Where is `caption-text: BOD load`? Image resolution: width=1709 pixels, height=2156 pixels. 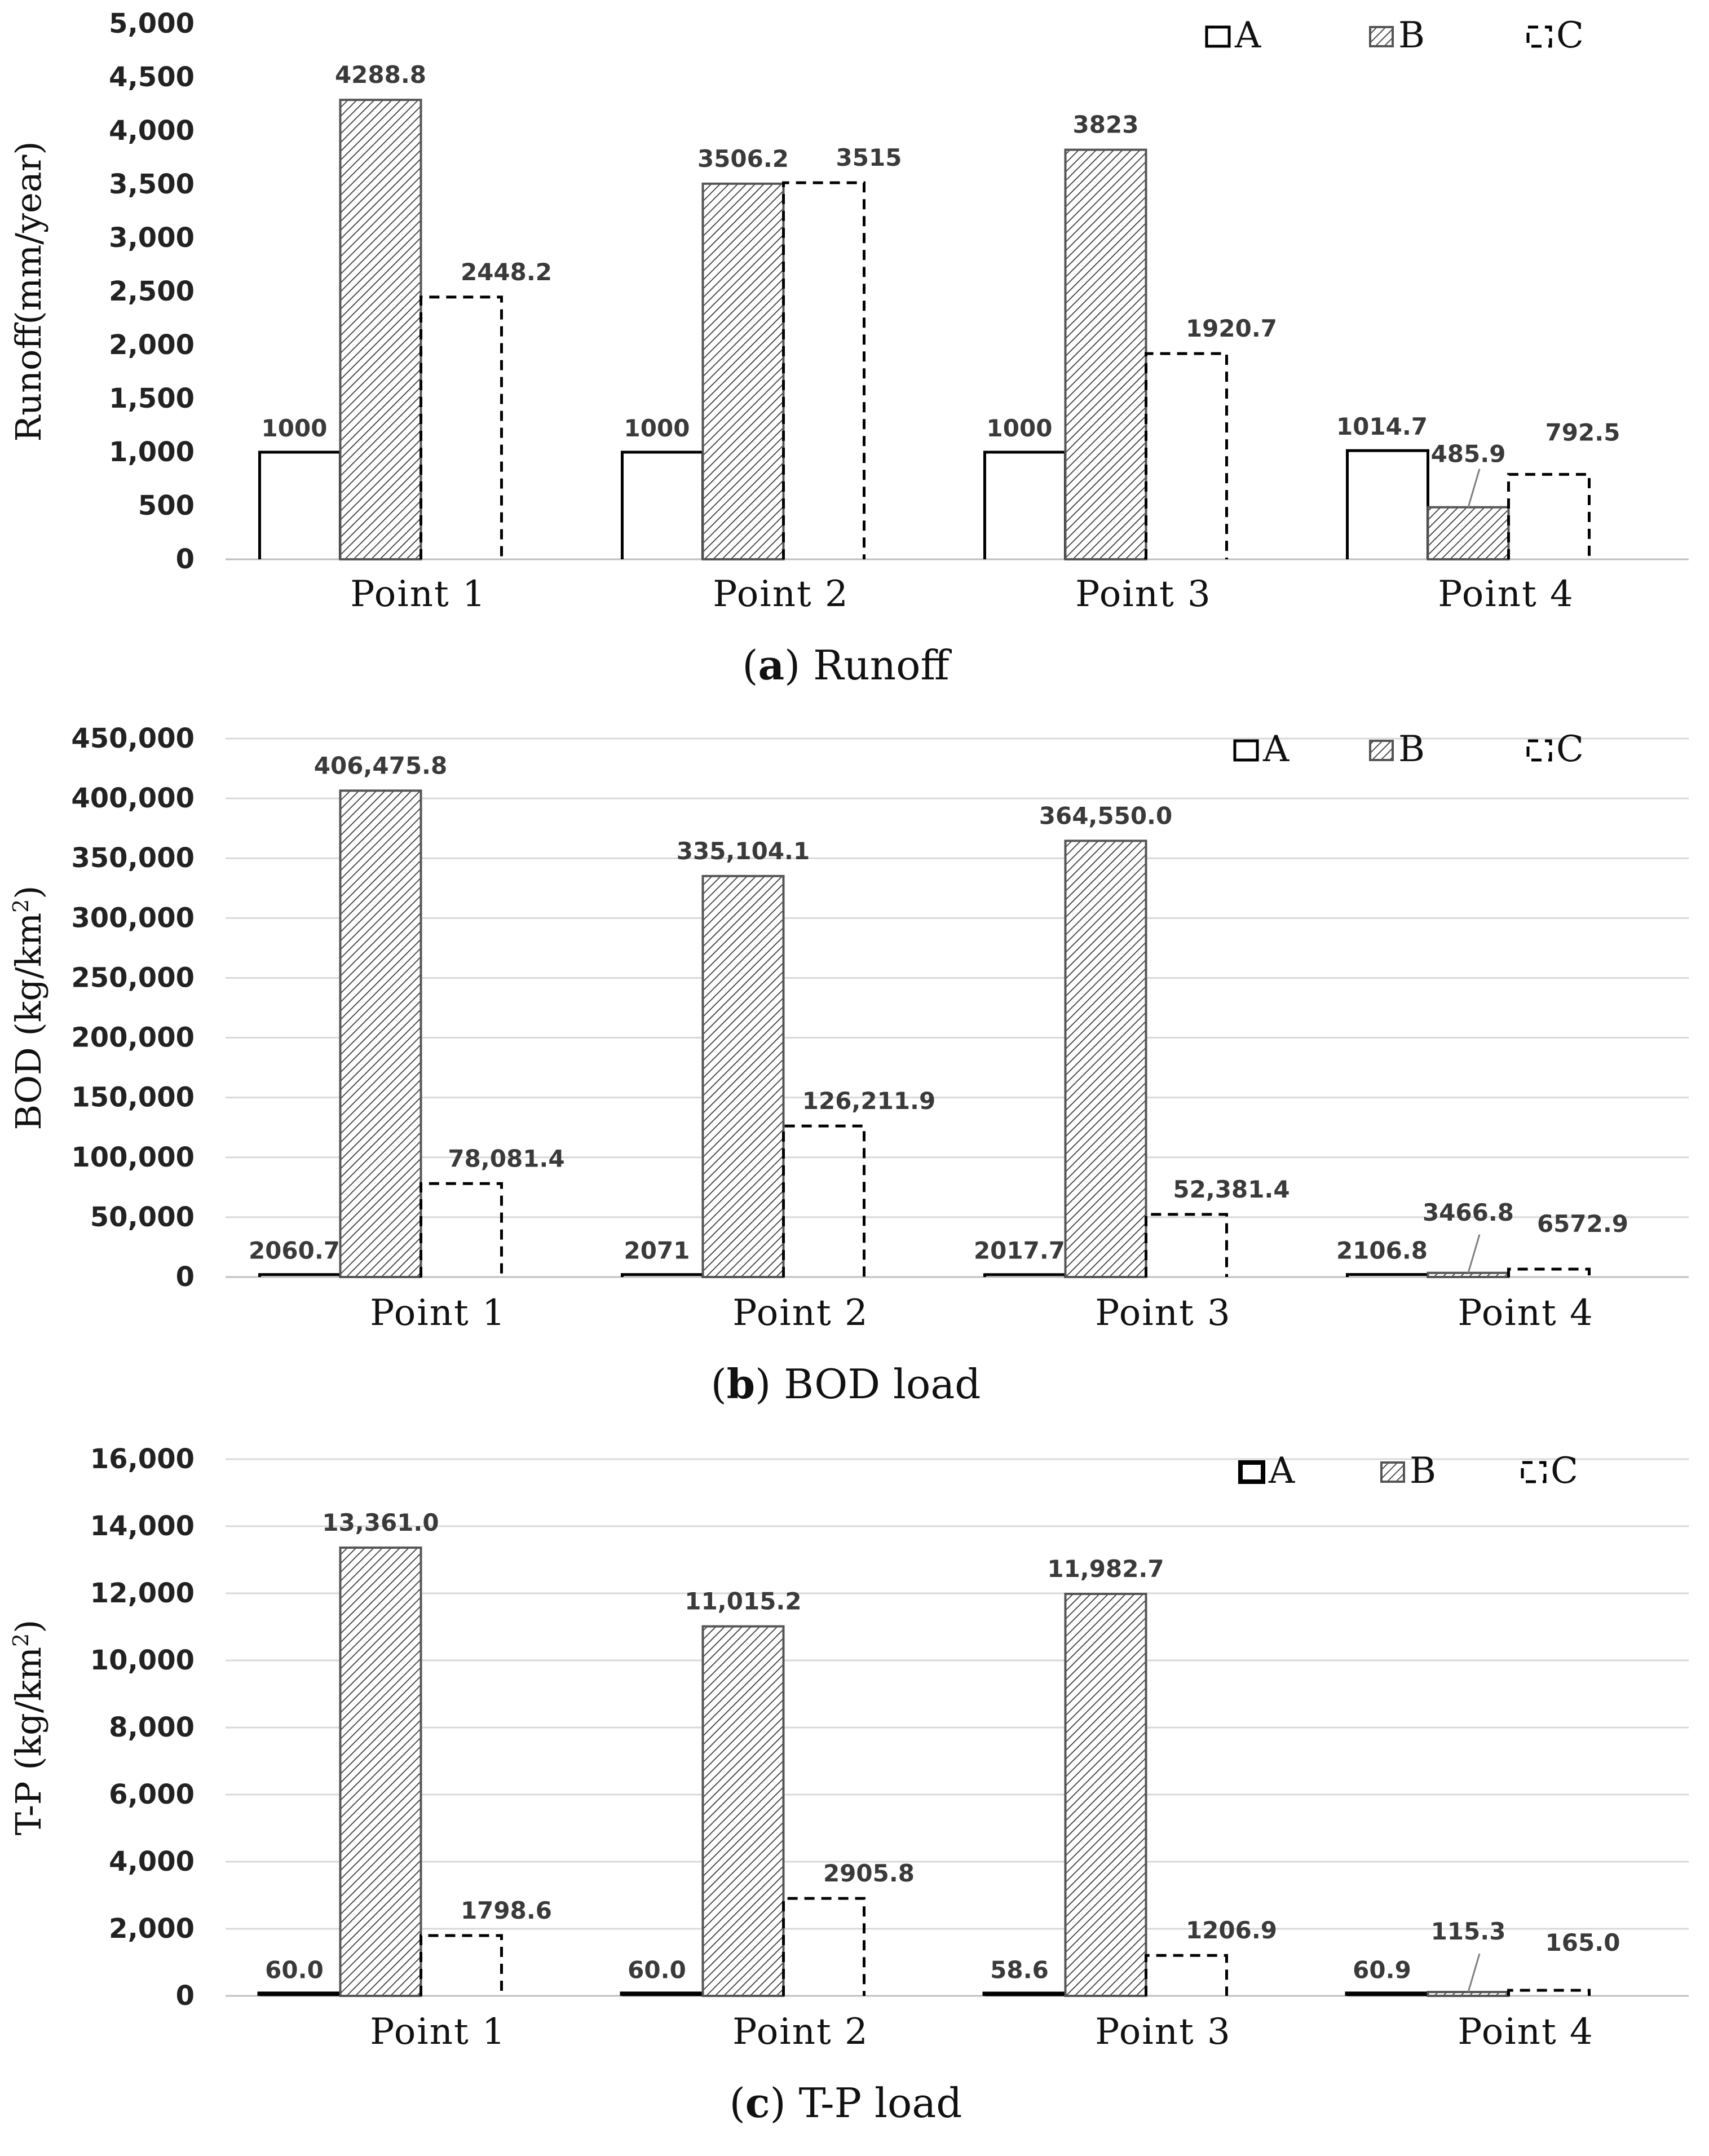 caption-text: BOD load is located at coordinates (882, 1384).